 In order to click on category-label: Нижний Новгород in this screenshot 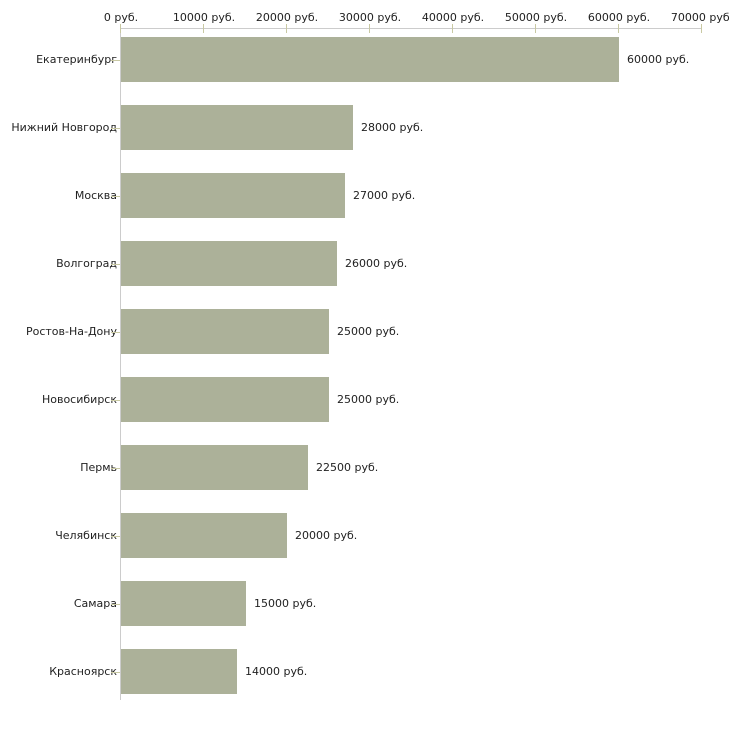, I will do `click(64, 127)`.